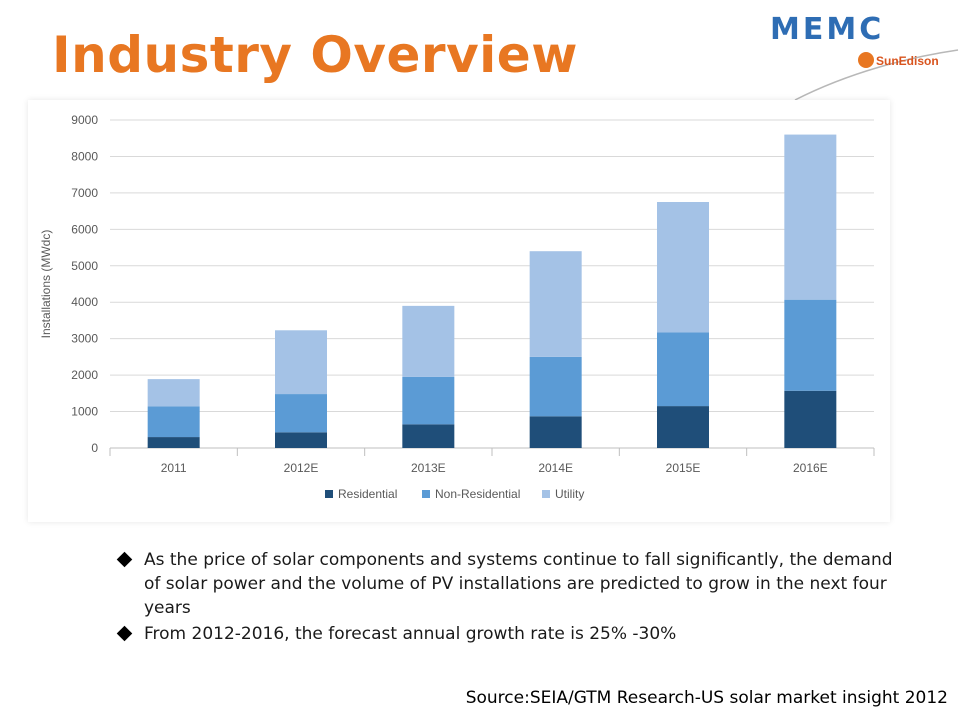 Image resolution: width=960 pixels, height=720 pixels. What do you see at coordinates (827, 29) in the screenshot?
I see `logo-memc-text: MEMC` at bounding box center [827, 29].